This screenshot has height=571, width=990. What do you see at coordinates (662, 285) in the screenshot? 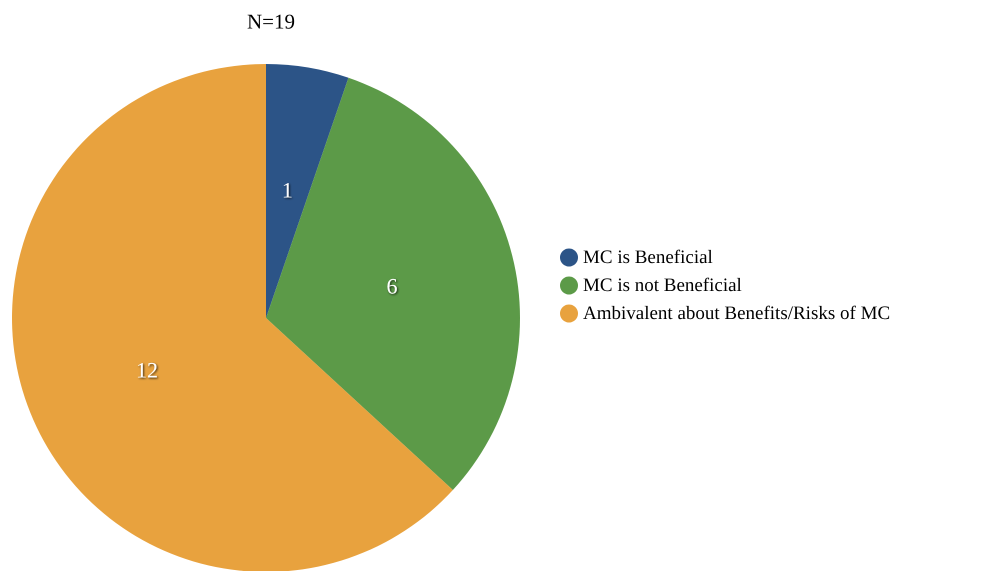
I see `legend-label: MC is not Beneficial` at bounding box center [662, 285].